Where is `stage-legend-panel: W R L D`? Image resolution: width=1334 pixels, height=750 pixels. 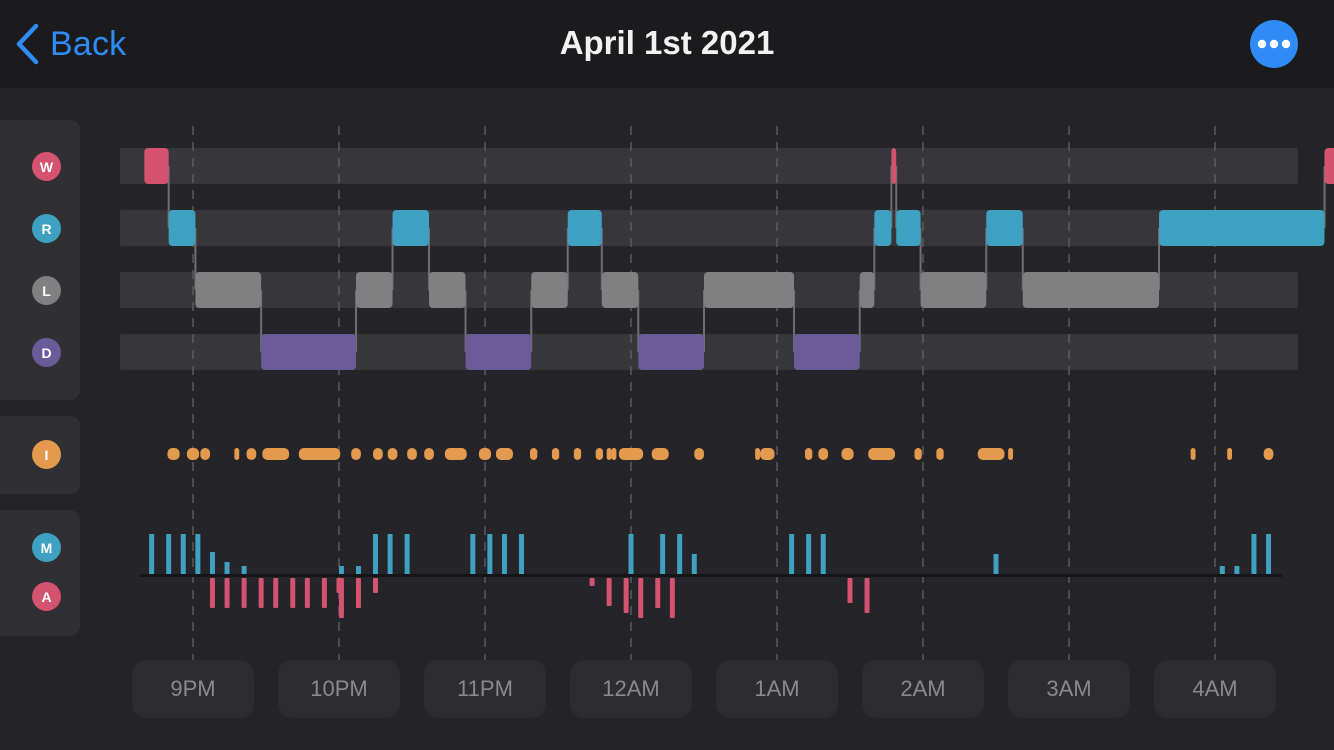 stage-legend-panel: W R L D is located at coordinates (40, 260).